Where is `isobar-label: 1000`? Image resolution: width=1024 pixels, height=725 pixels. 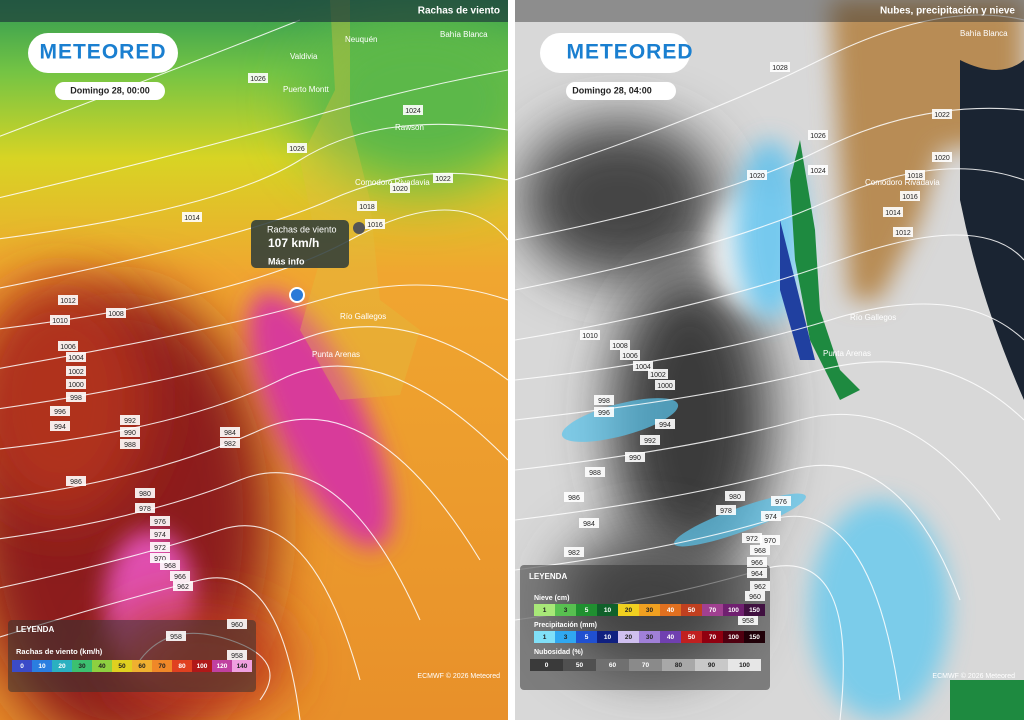
isobar-label: 1000 is located at coordinates (76, 385).